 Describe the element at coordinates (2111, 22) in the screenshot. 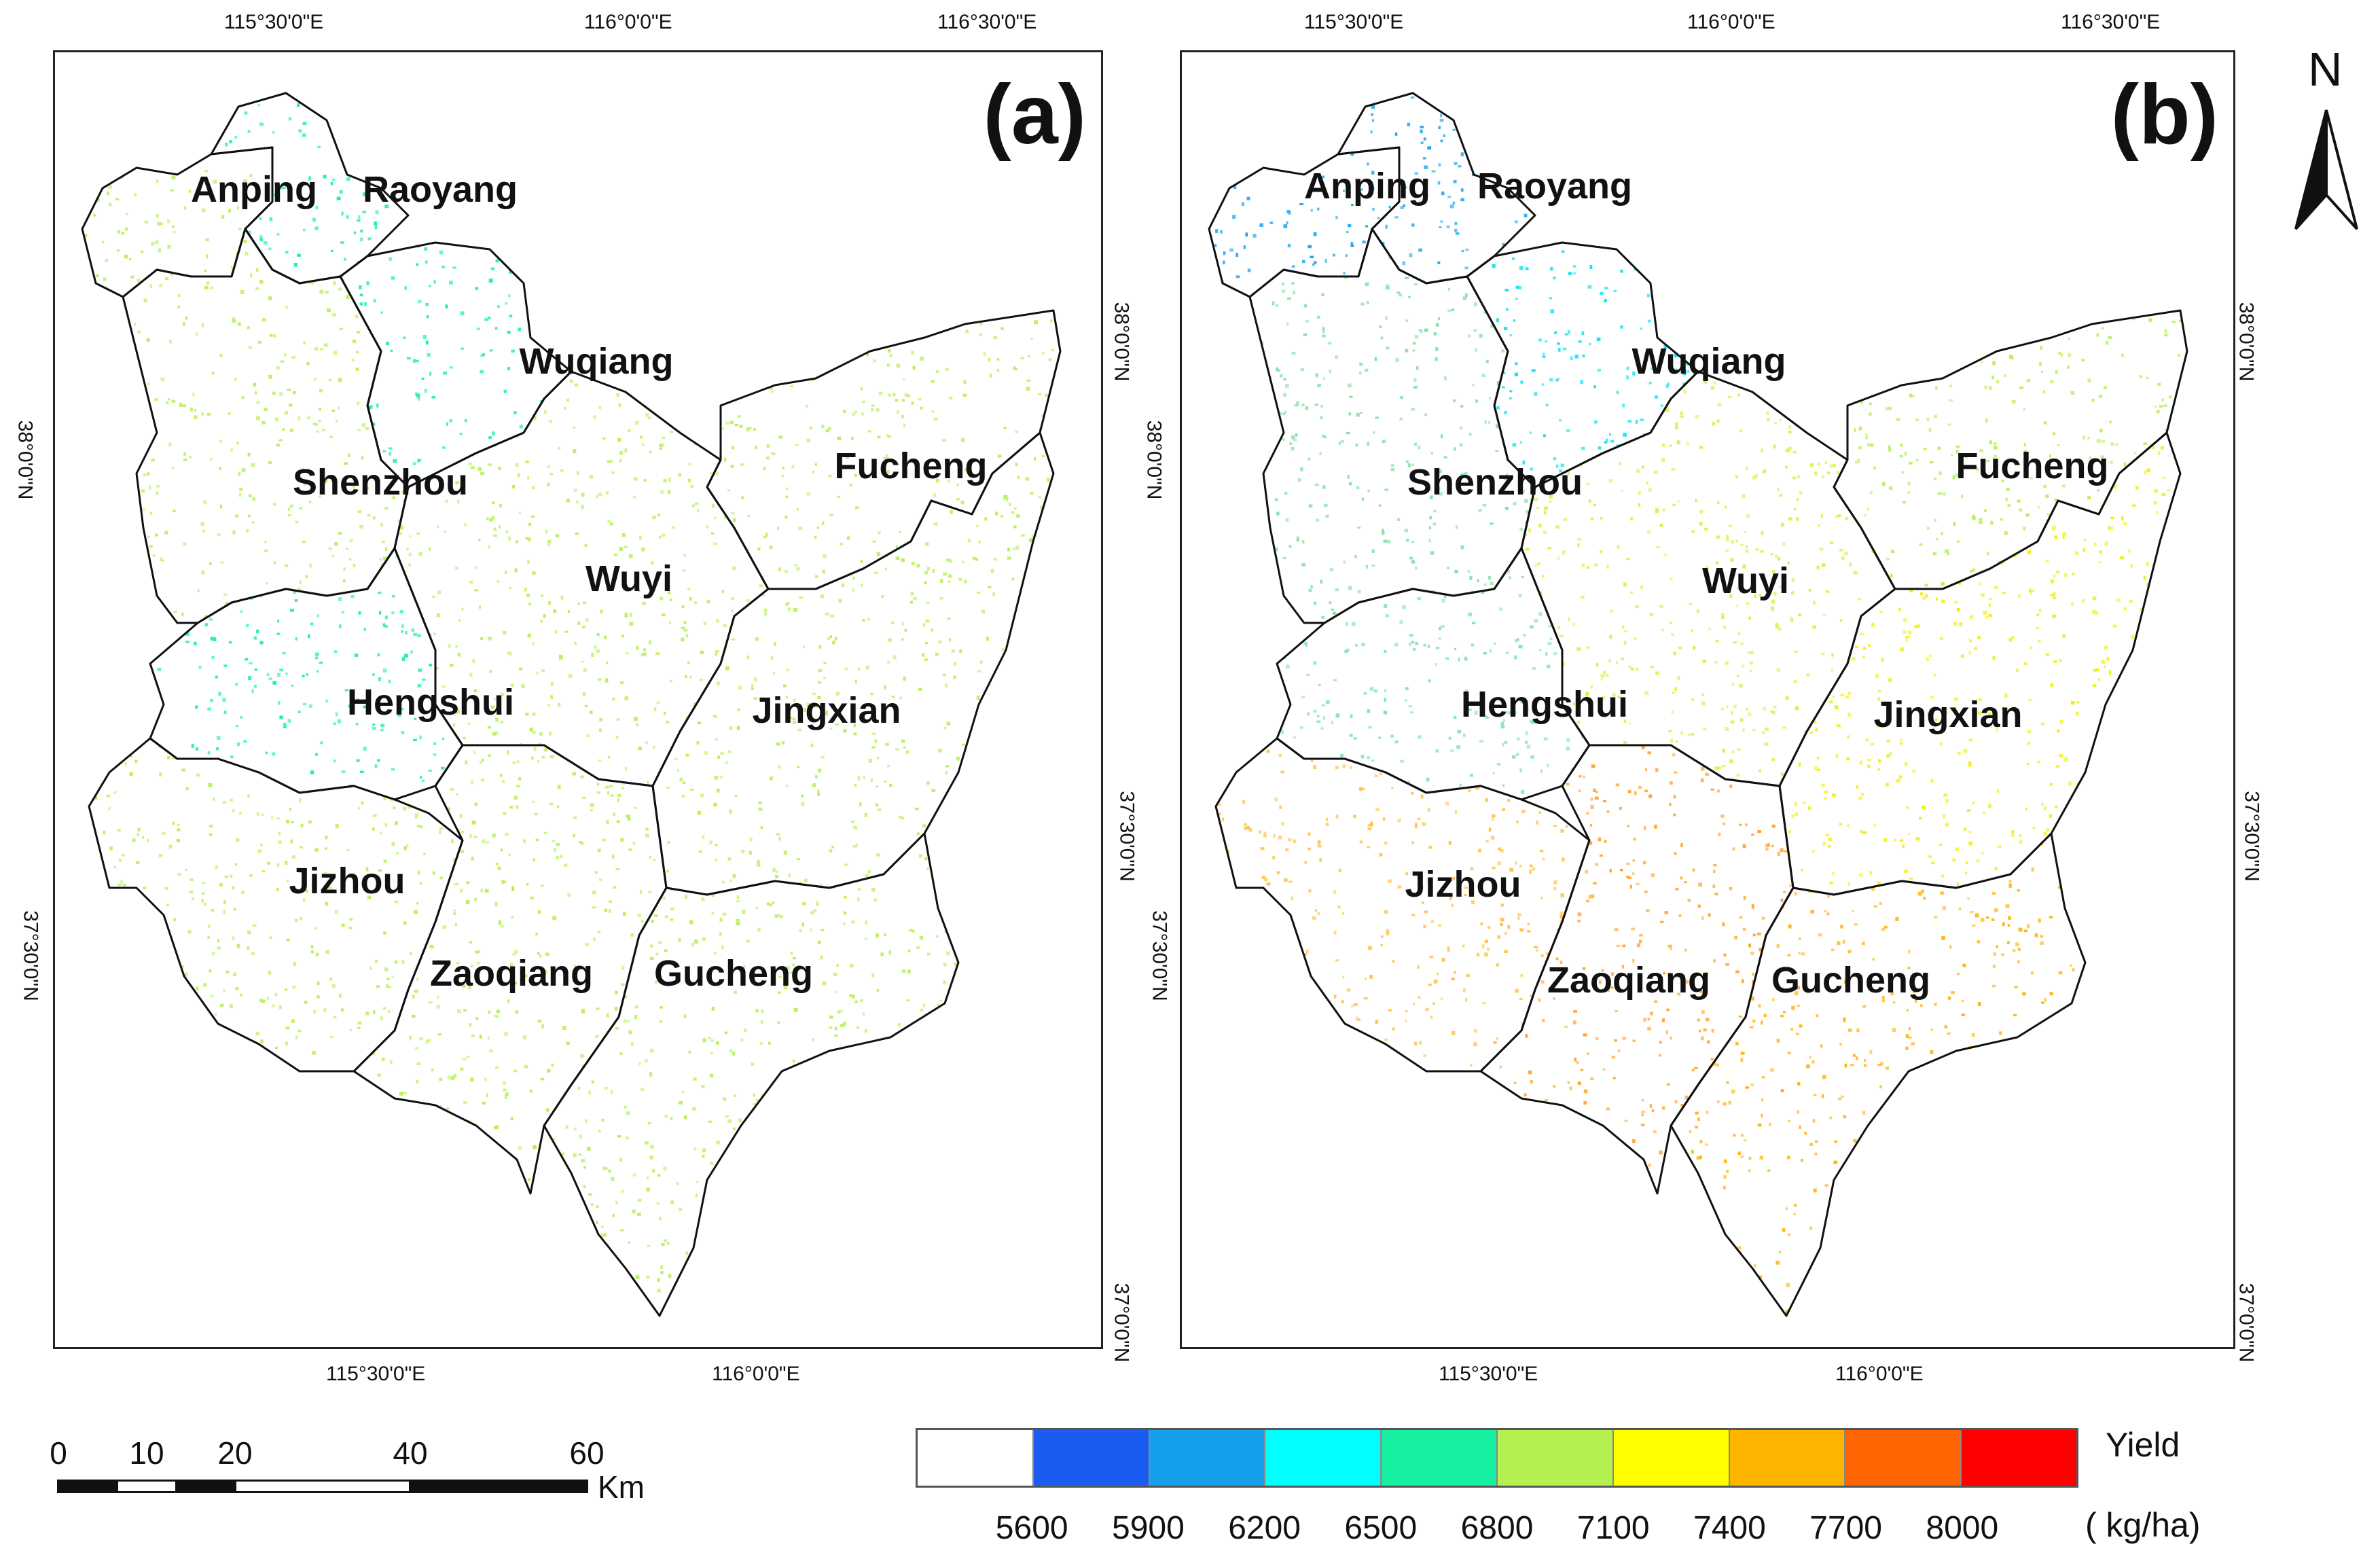

I see `lon-label-top-b-3: 116°30'0"E` at that location.